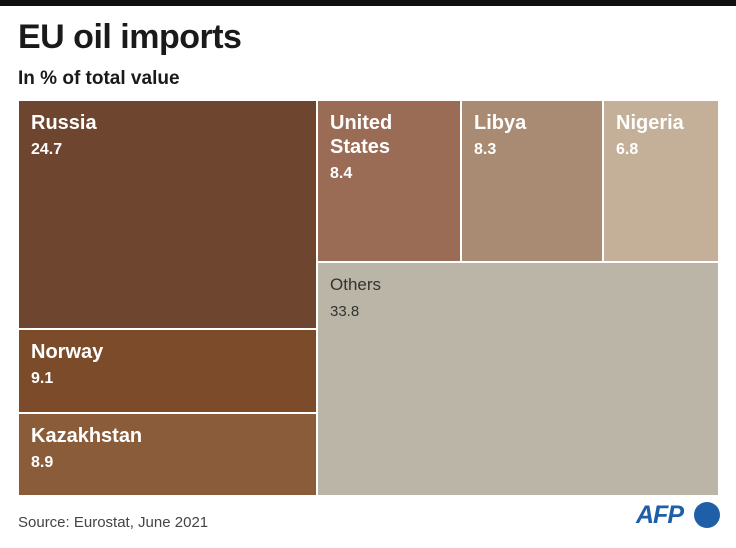 The image size is (736, 548). I want to click on cell-label: Others, so click(356, 284).